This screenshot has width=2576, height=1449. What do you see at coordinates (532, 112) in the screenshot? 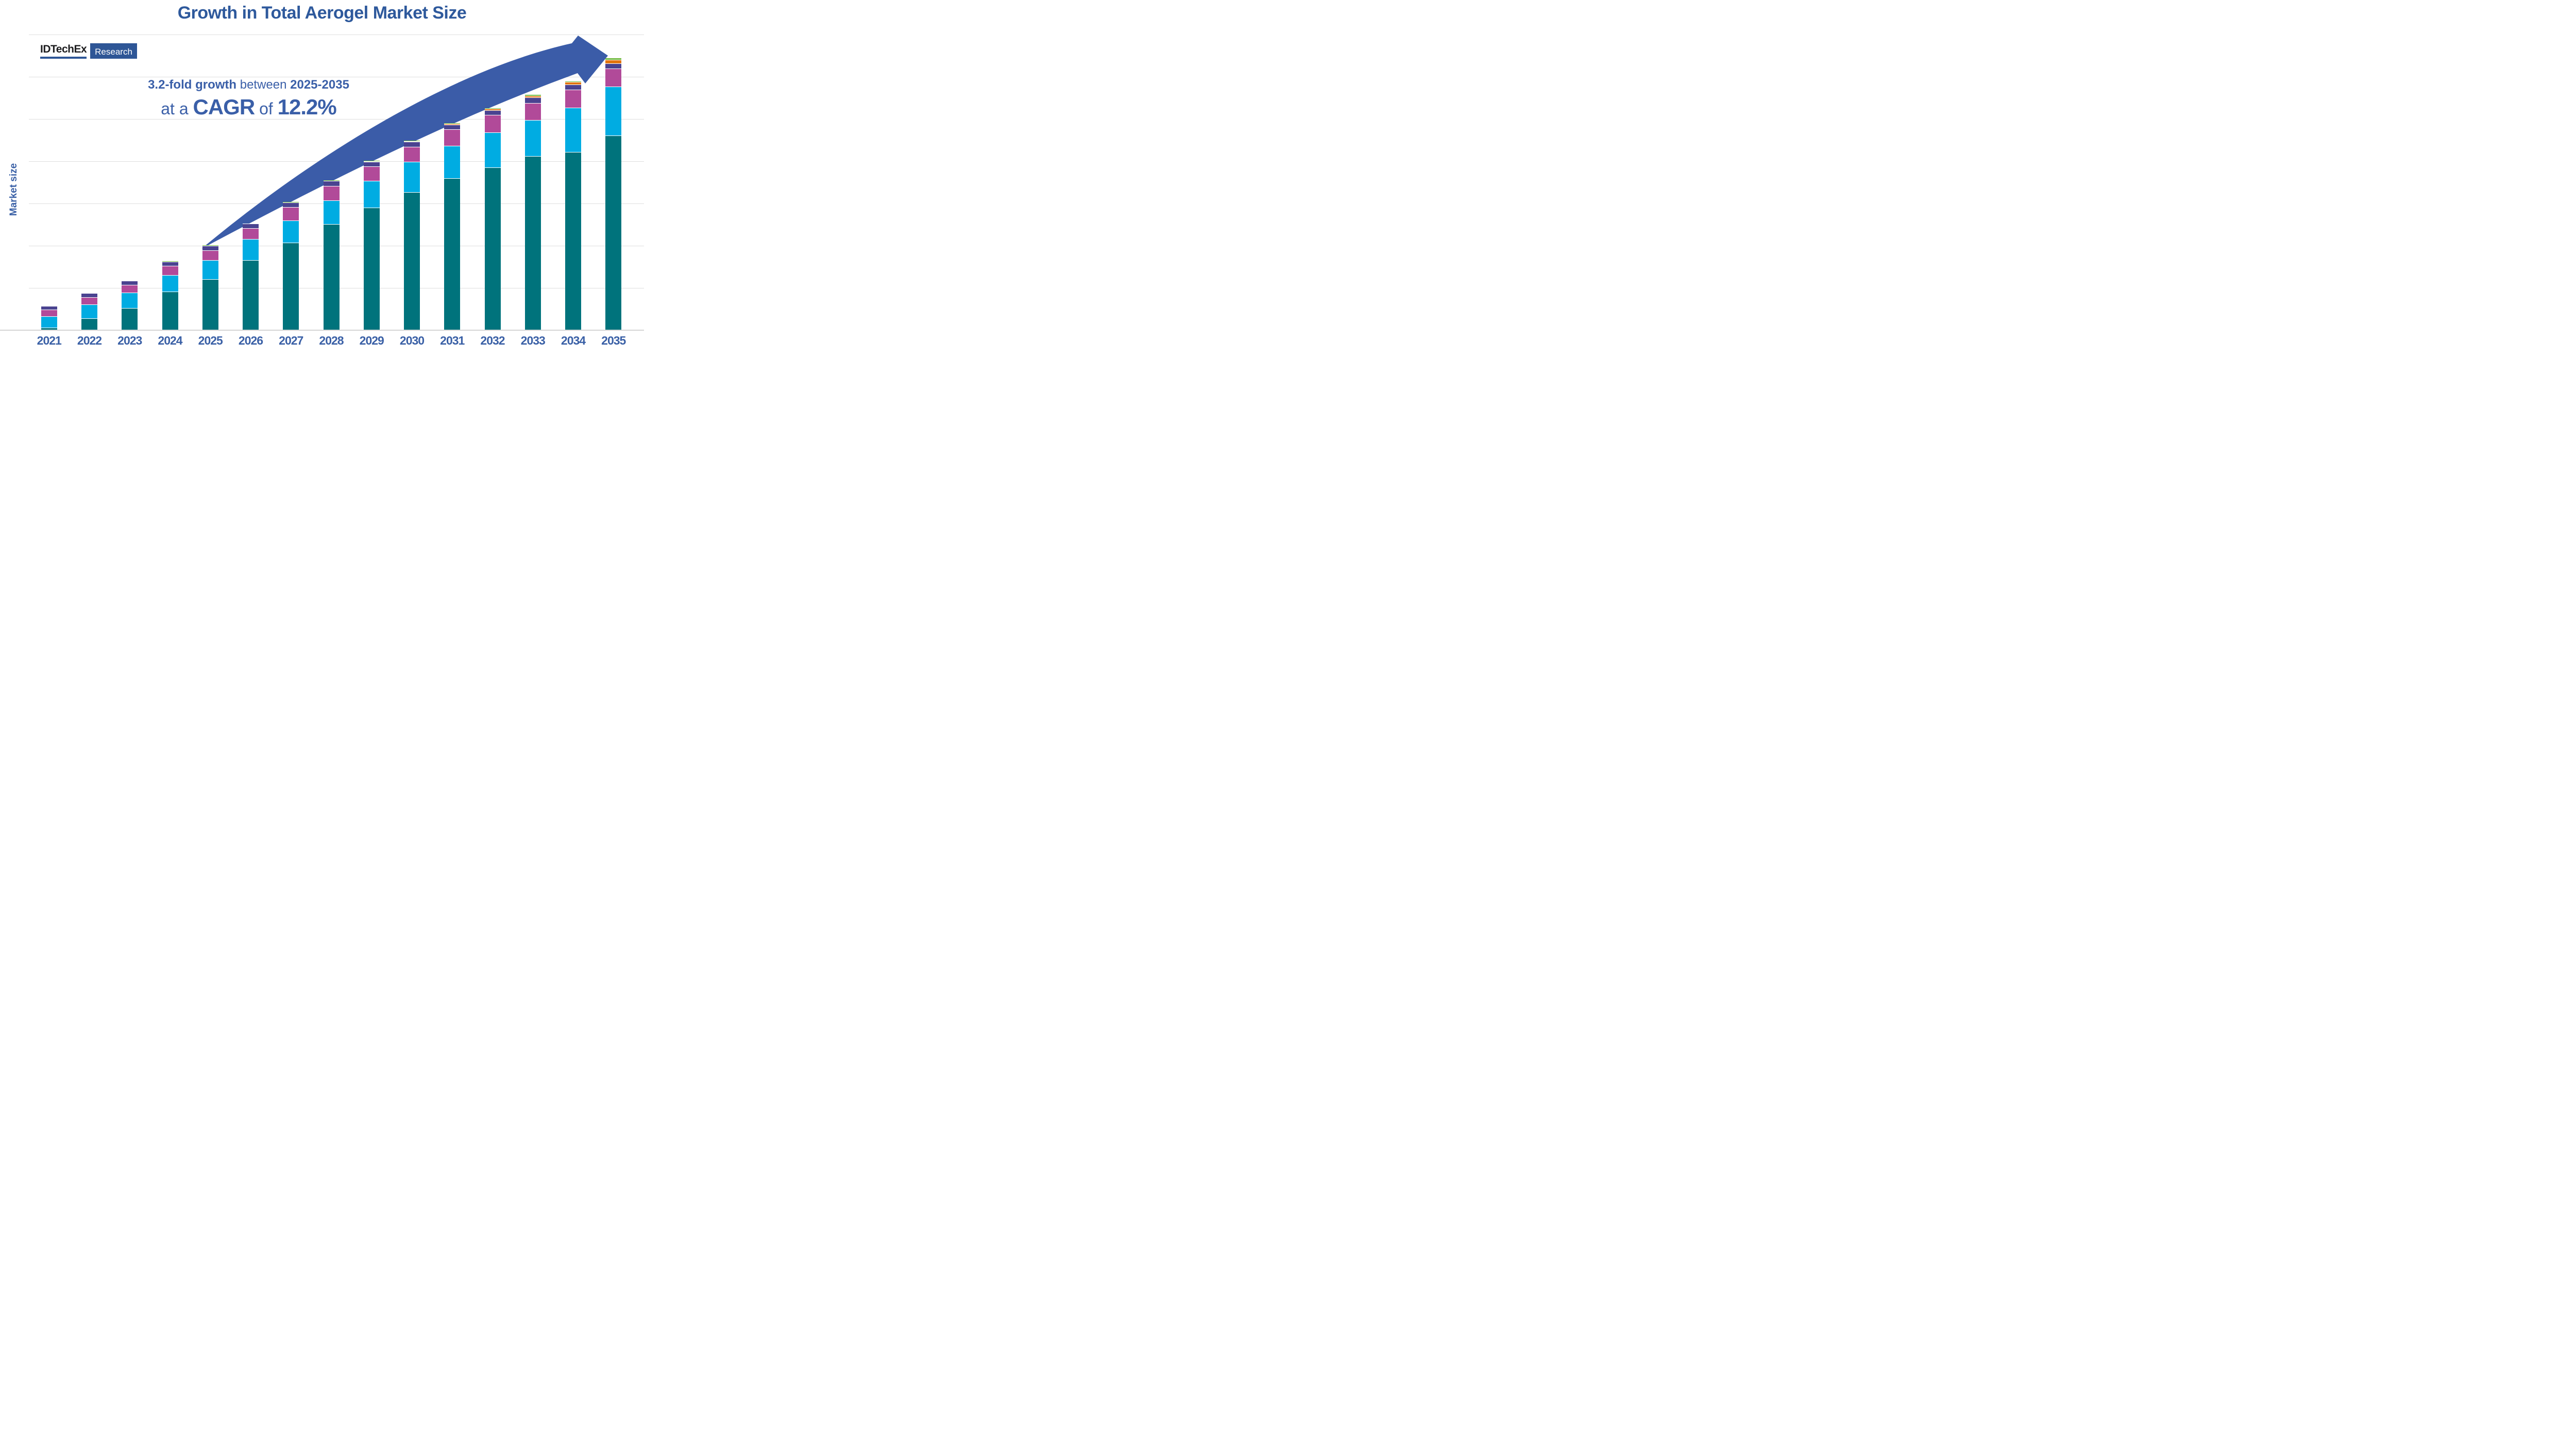
I see `bar-2033-segment-magenta` at bounding box center [532, 112].